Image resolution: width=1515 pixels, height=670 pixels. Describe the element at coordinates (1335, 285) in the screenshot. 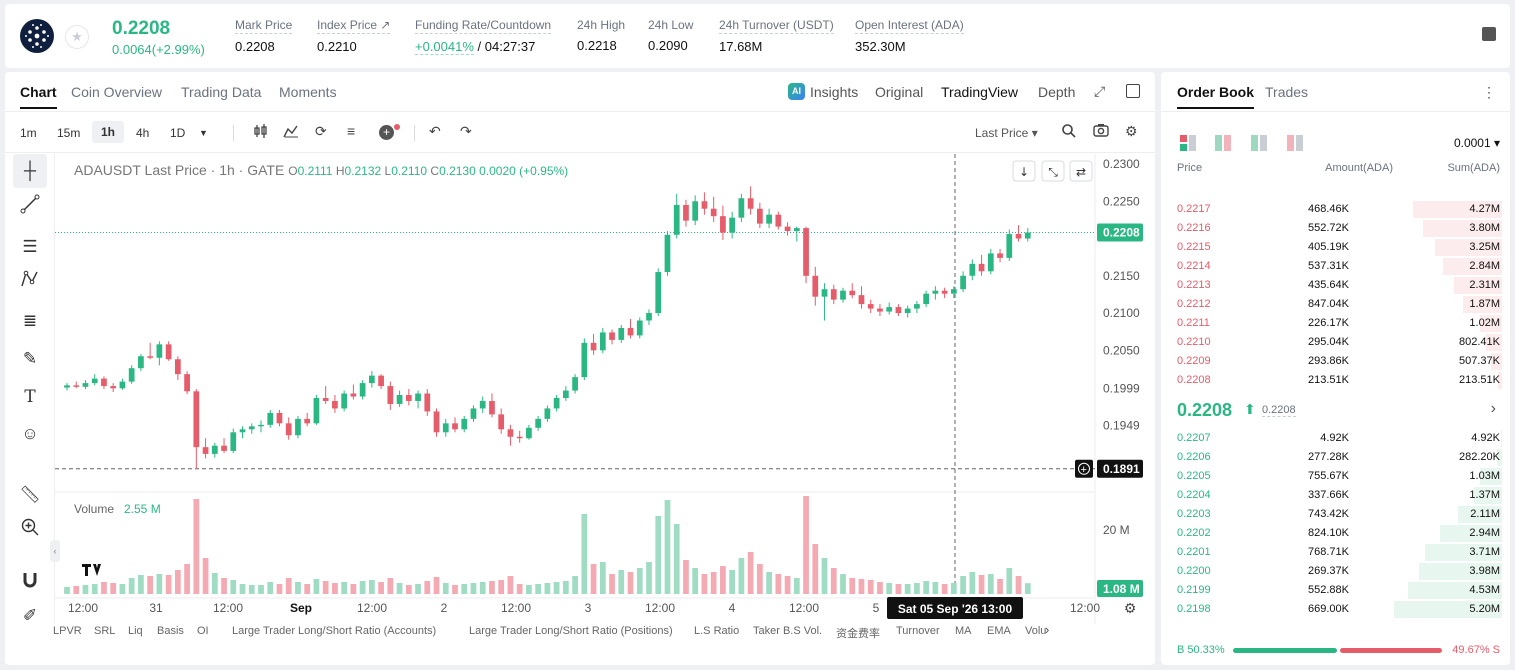

I see `ask-row: 0.2213 435.64K 2.31M` at that location.